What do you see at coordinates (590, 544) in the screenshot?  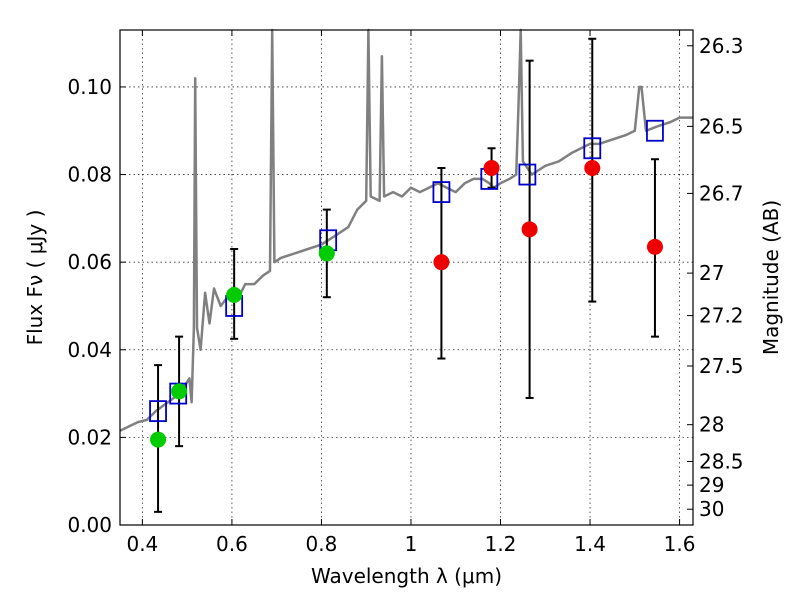 I see `x-tick-label: 1.4` at bounding box center [590, 544].